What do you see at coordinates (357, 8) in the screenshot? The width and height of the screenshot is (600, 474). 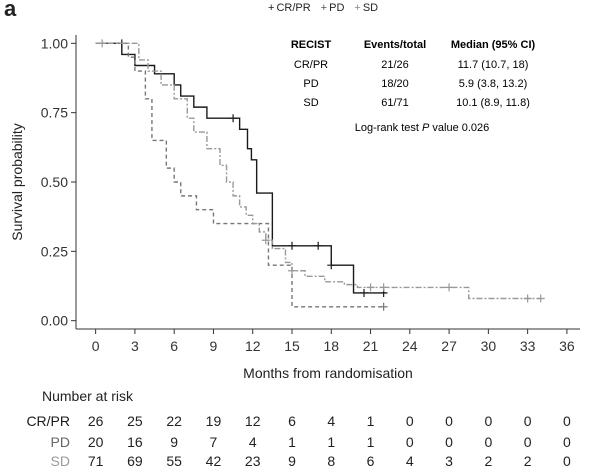 I see `legend-marker-sd: +` at bounding box center [357, 8].